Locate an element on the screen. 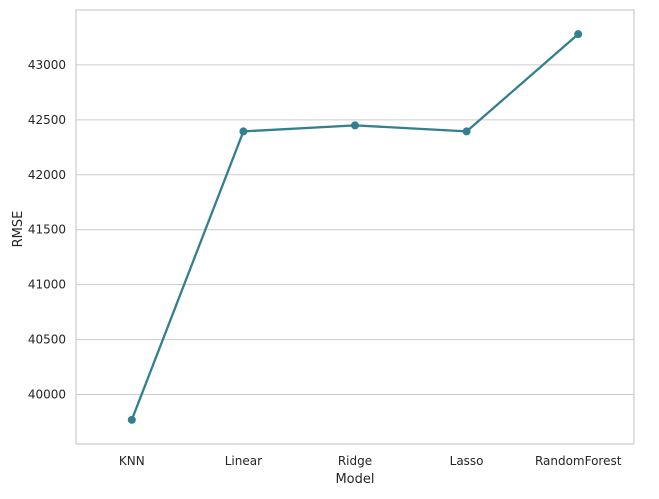 The image size is (659, 499). x-tick-label: KNN is located at coordinates (132, 461).